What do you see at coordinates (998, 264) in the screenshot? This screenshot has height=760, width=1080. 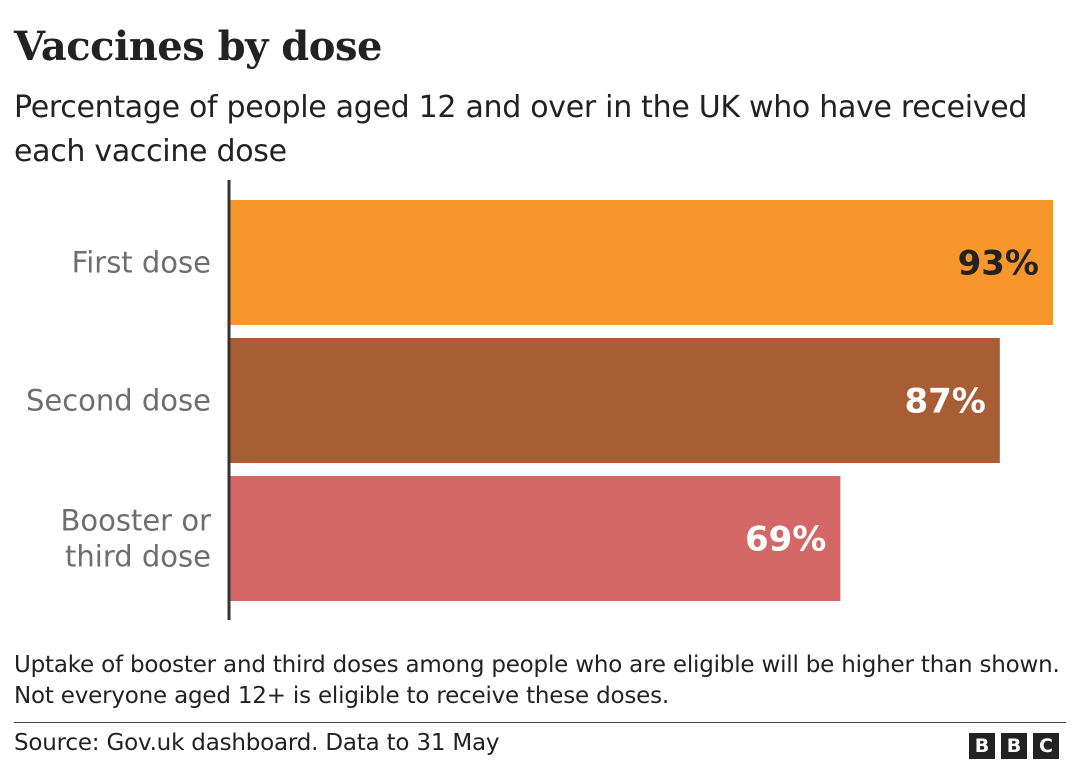 I see `bar-value-label: 93%` at bounding box center [998, 264].